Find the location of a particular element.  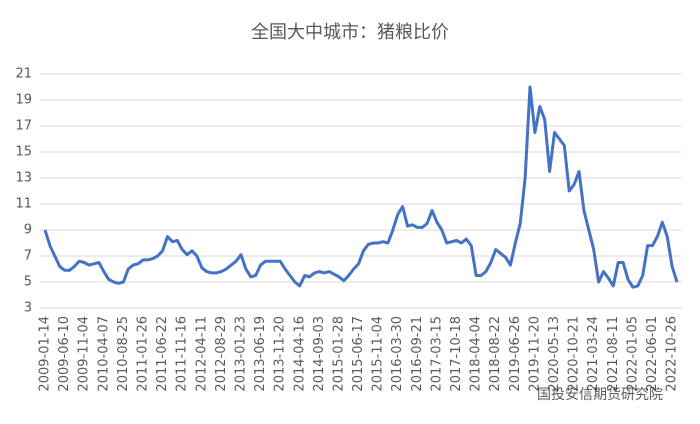

x-tick-label: 2009-11-04 is located at coordinates (84, 354).